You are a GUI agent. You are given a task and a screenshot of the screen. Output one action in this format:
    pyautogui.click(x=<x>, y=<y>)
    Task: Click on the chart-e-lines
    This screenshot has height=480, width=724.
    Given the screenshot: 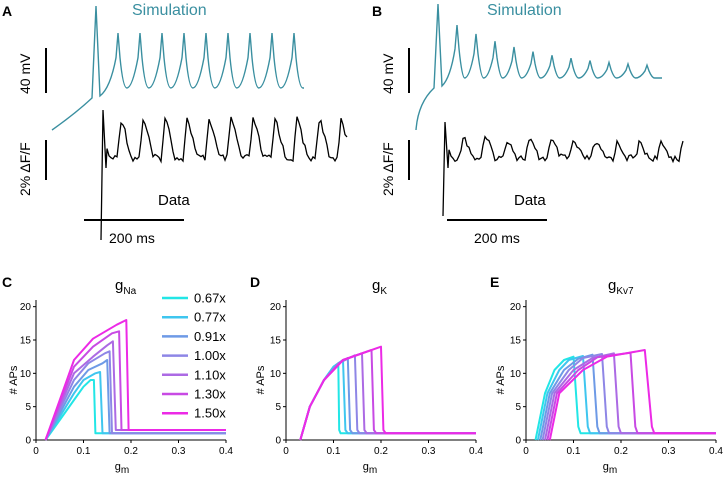 What is the action you would take?
    pyautogui.click(x=625, y=395)
    